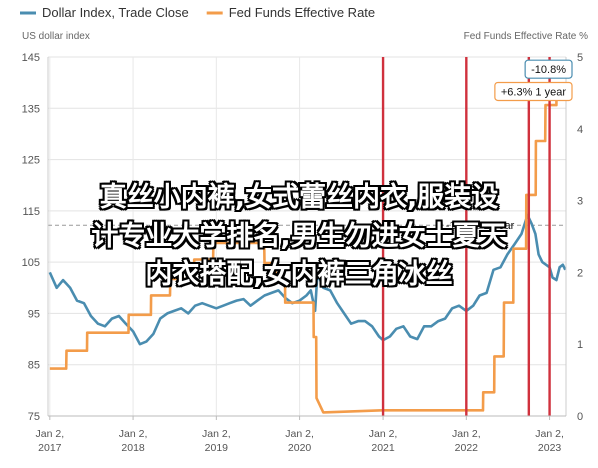 The height and width of the screenshot is (468, 598). What do you see at coordinates (307, 226) in the screenshot?
I see `reference-line-group: -12.5% 2 year` at bounding box center [307, 226].